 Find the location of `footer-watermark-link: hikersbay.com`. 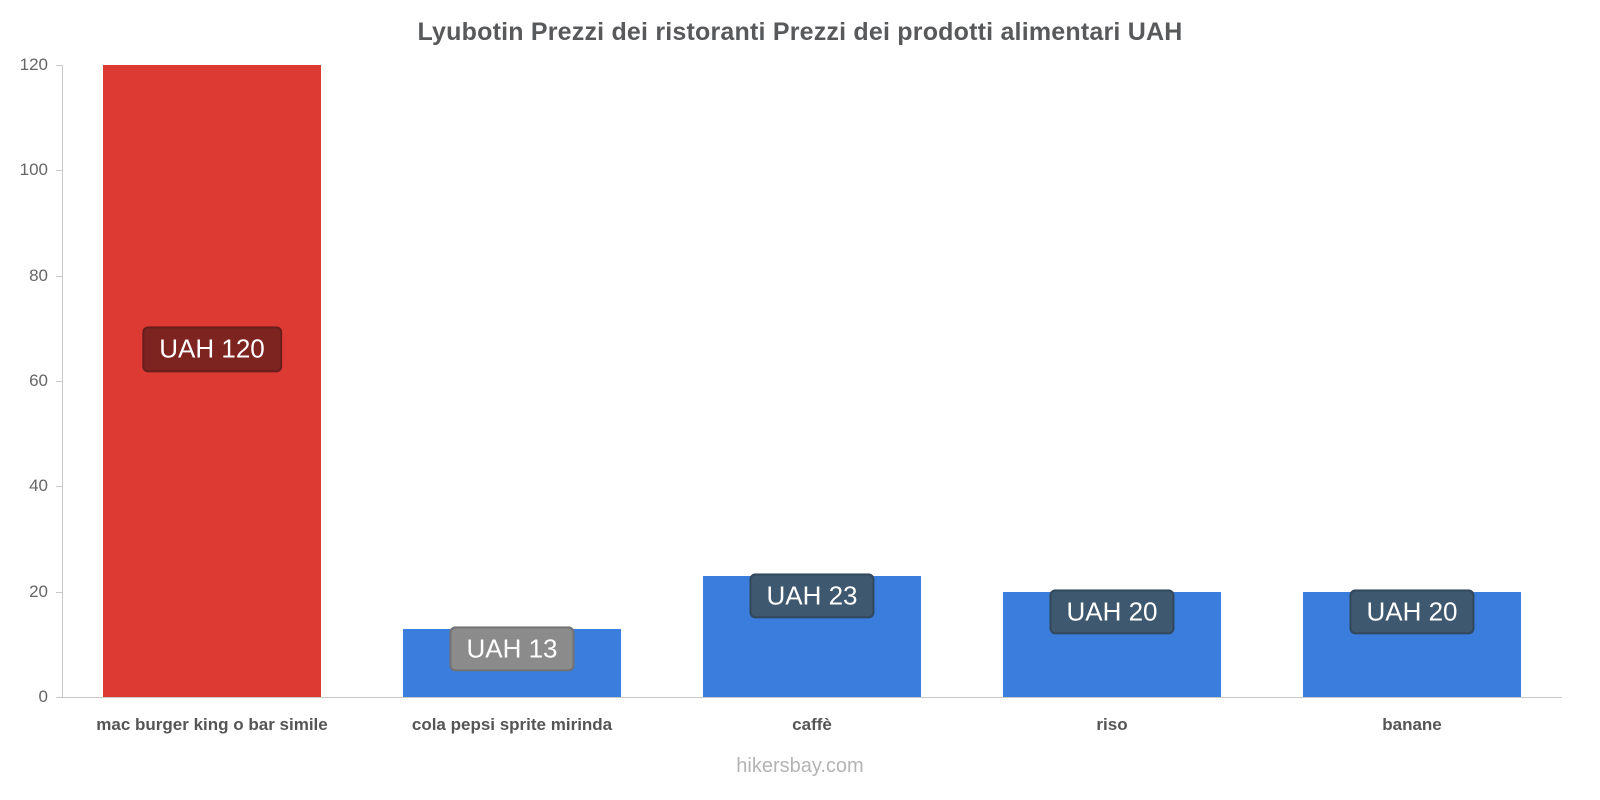

footer-watermark-link: hikersbay.com is located at coordinates (800, 766).